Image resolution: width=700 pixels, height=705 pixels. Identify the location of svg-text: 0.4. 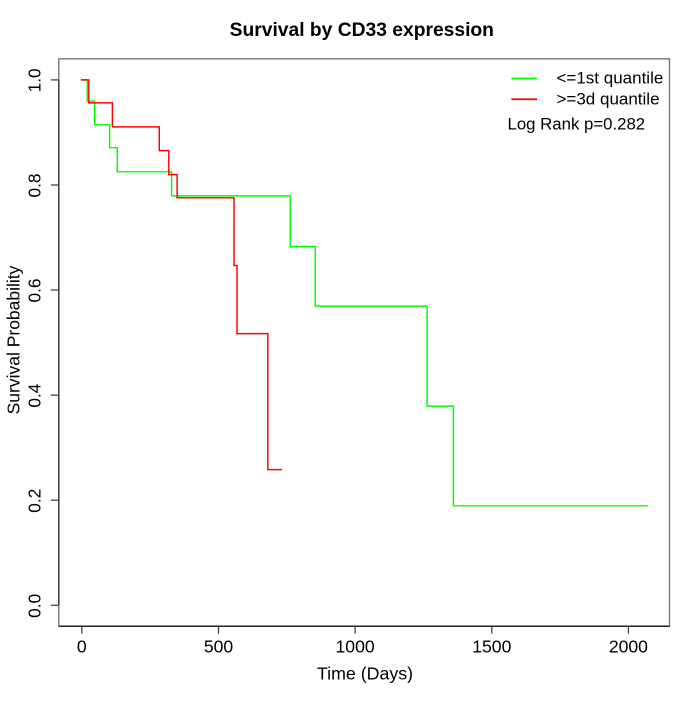
(35, 395).